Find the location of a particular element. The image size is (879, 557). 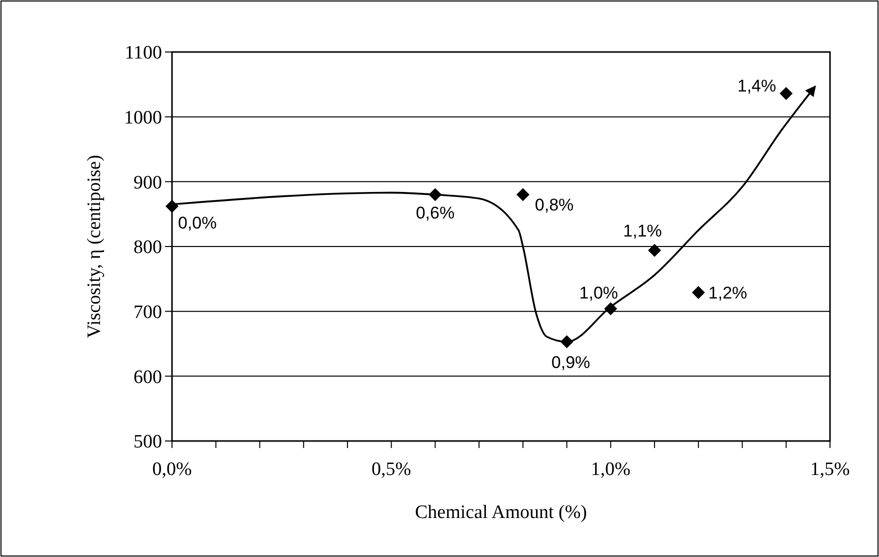

y-tick-label: 900 is located at coordinates (148, 183).